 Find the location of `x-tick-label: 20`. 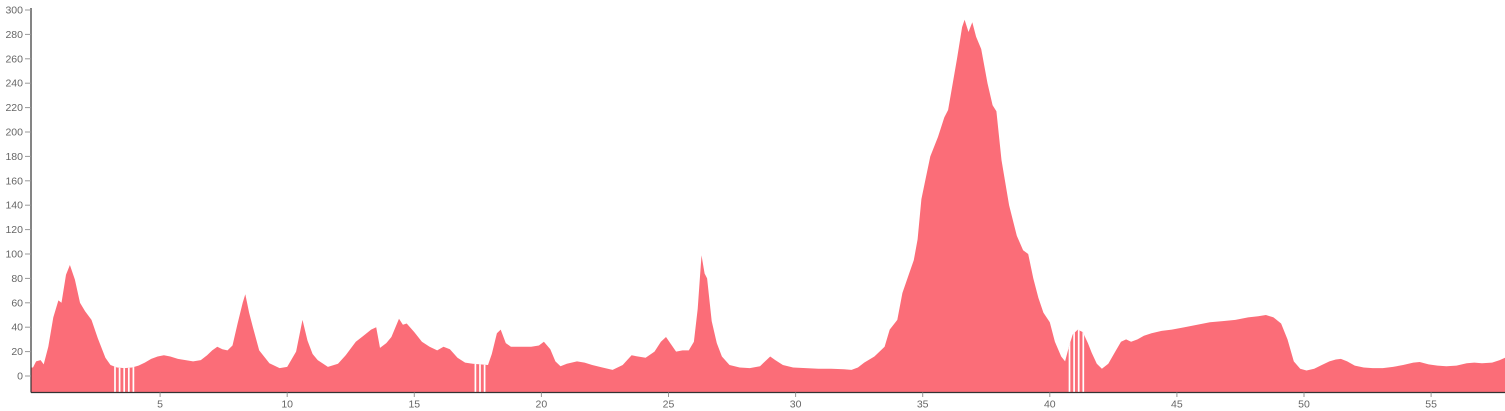

x-tick-label: 20 is located at coordinates (542, 405).